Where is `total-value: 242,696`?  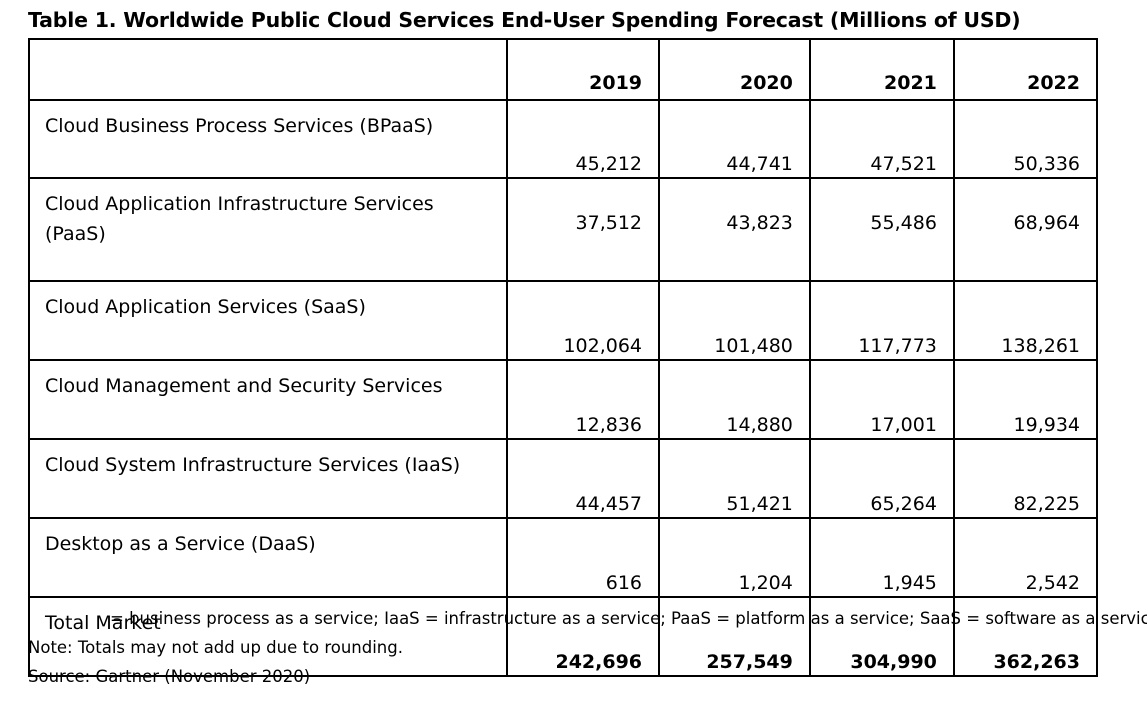
total-value: 242,696 is located at coordinates (583, 636).